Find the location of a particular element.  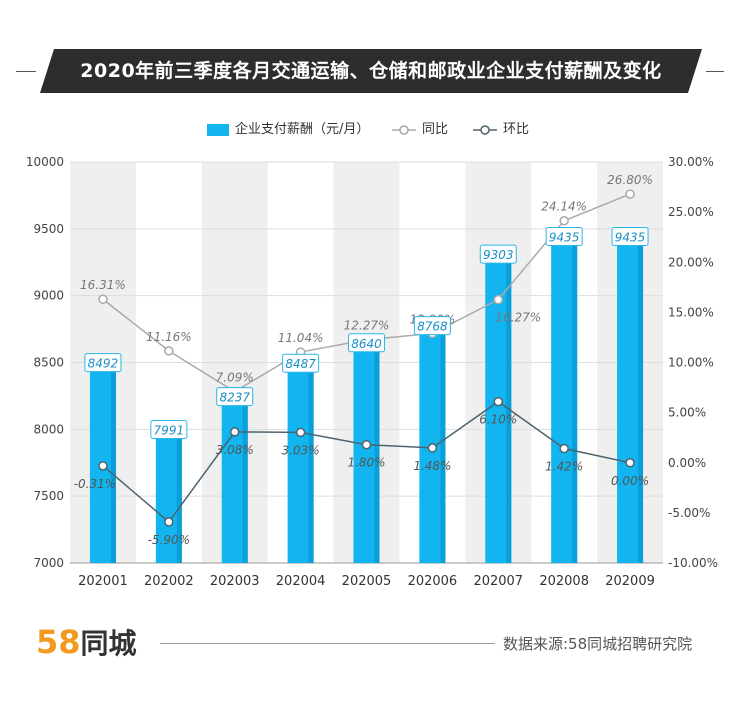

y-left-tick-label: 8500 is located at coordinates (48, 363).